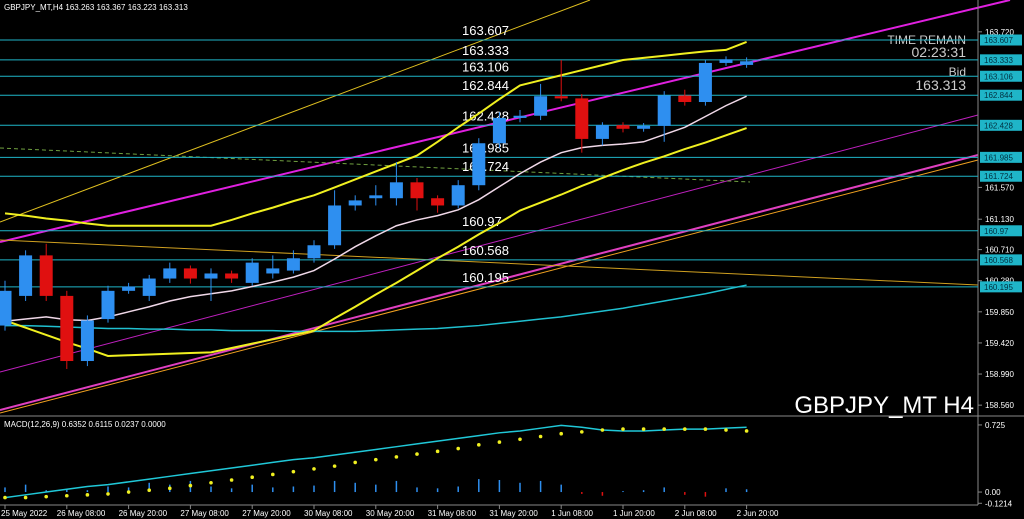  Describe the element at coordinates (34, 7) in the screenshot. I see `symbol: GBPJPY_MT,H4` at that location.